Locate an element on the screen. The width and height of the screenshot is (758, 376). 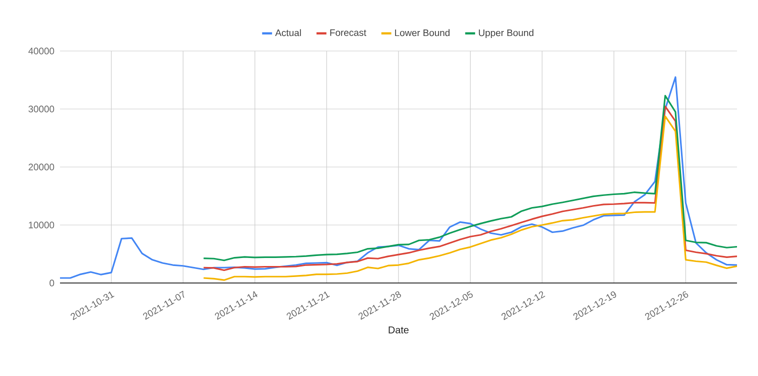
x-axis-title: Date is located at coordinates (398, 330).